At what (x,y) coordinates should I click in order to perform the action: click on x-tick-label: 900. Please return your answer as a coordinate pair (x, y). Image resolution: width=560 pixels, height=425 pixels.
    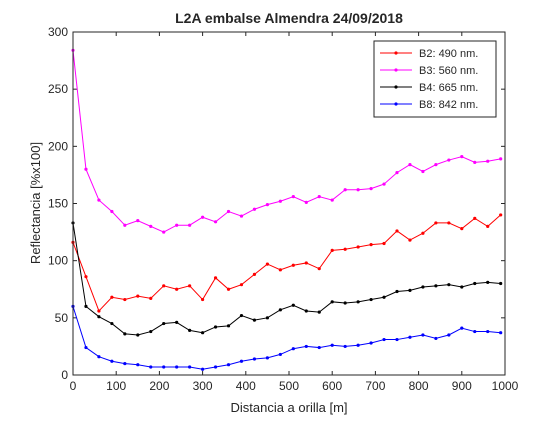
    Looking at the image, I should click on (462, 386).